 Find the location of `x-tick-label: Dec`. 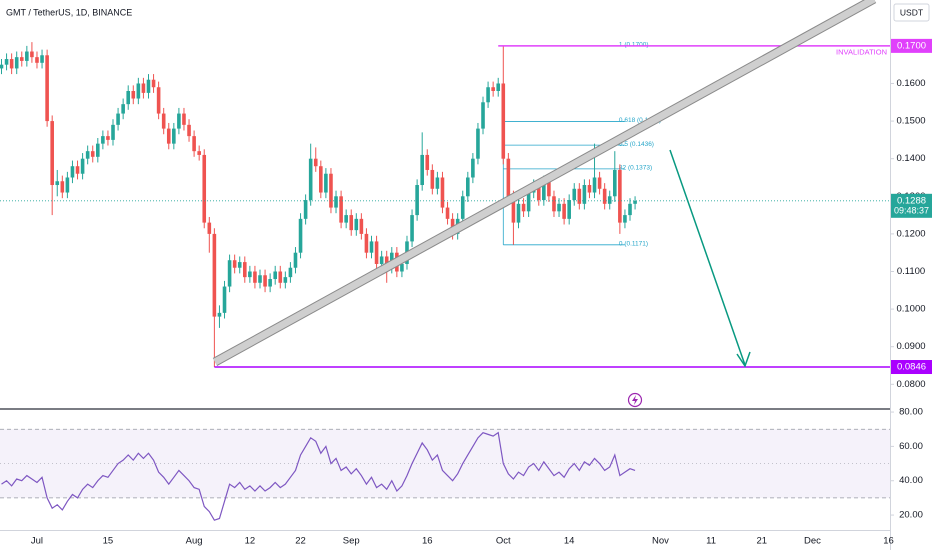

x-tick-label: Dec is located at coordinates (812, 541).